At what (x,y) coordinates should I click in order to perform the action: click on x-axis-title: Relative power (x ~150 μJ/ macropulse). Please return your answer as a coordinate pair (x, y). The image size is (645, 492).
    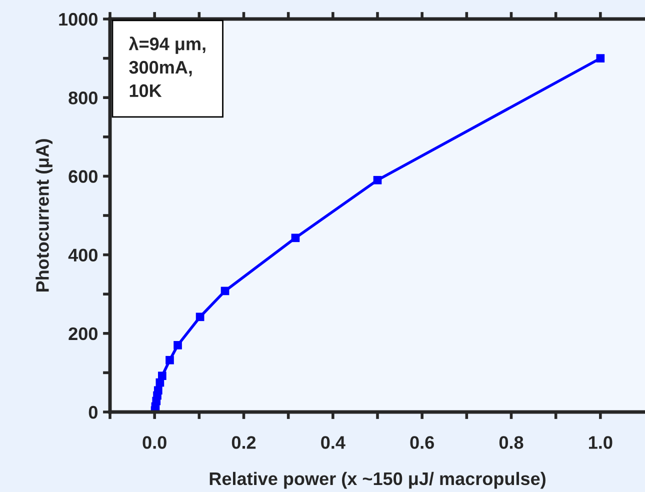
    Looking at the image, I should click on (378, 480).